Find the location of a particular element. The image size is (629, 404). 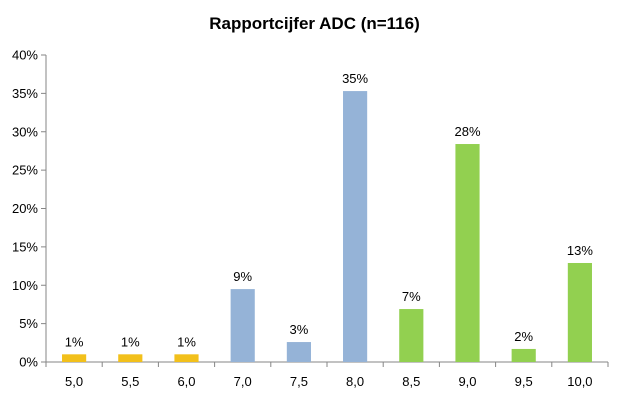

x-tick-label: 9,0 is located at coordinates (467, 381).